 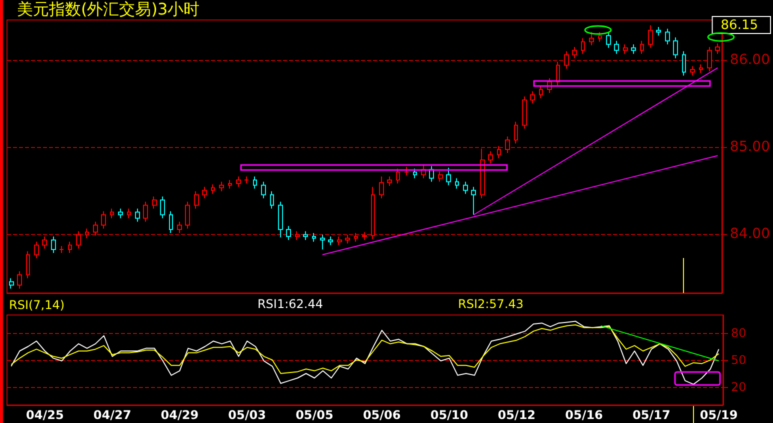 I want to click on chart-title: 美元指数(外汇交易)3小时, so click(x=108, y=9).